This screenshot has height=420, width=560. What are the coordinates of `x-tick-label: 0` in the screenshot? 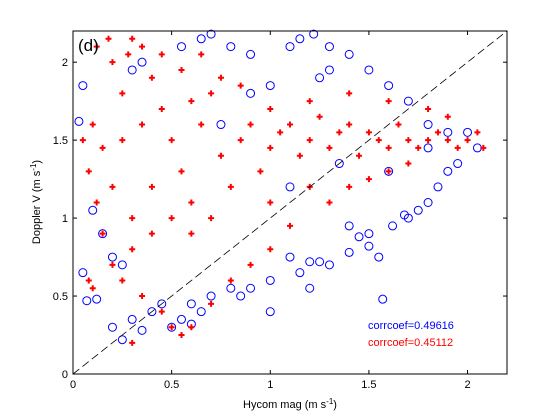 It's located at (73, 385).